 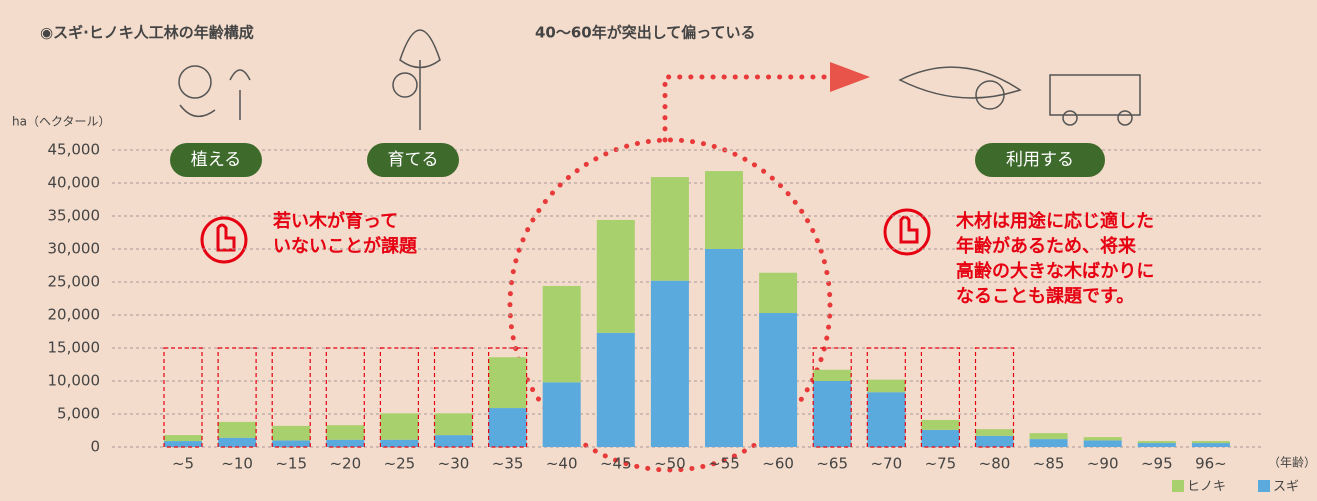 What do you see at coordinates (995, 464) in the screenshot?
I see `x-tick-label: ~80` at bounding box center [995, 464].